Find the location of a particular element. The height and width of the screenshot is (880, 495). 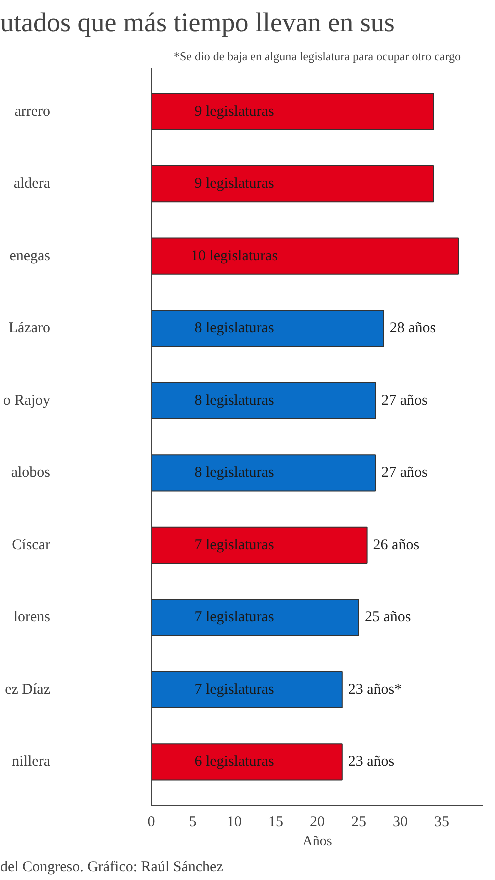

y-tick-label: lorens is located at coordinates (32, 618).